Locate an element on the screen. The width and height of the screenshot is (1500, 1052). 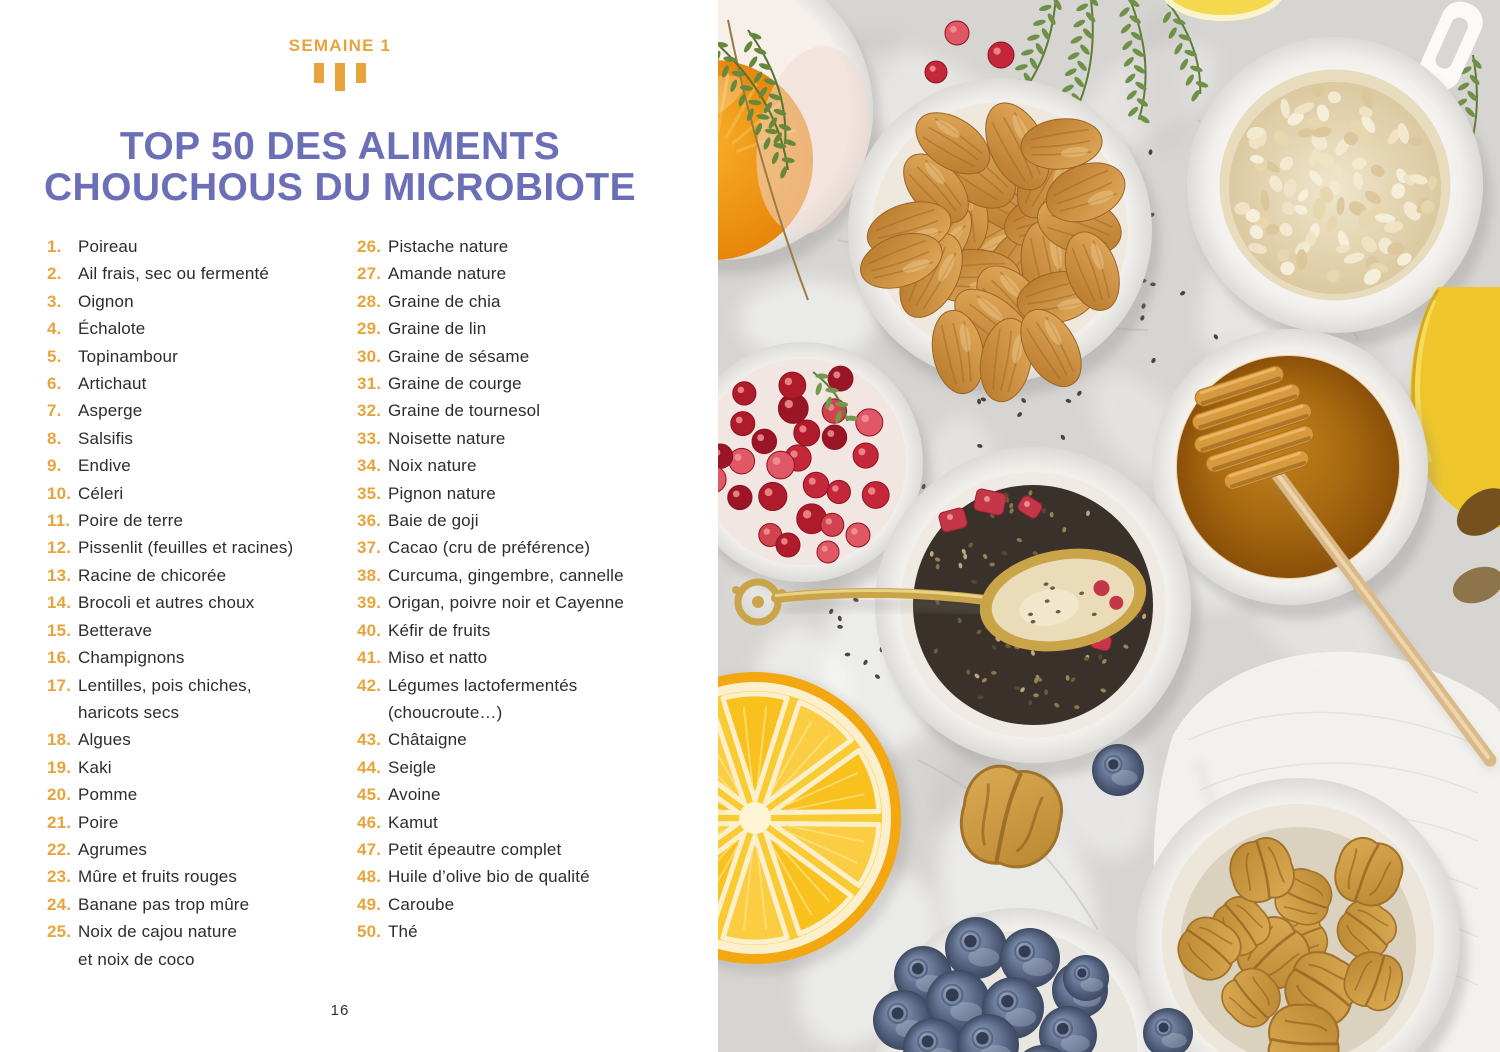
item-text: Poire de terre is located at coordinates (131, 521).